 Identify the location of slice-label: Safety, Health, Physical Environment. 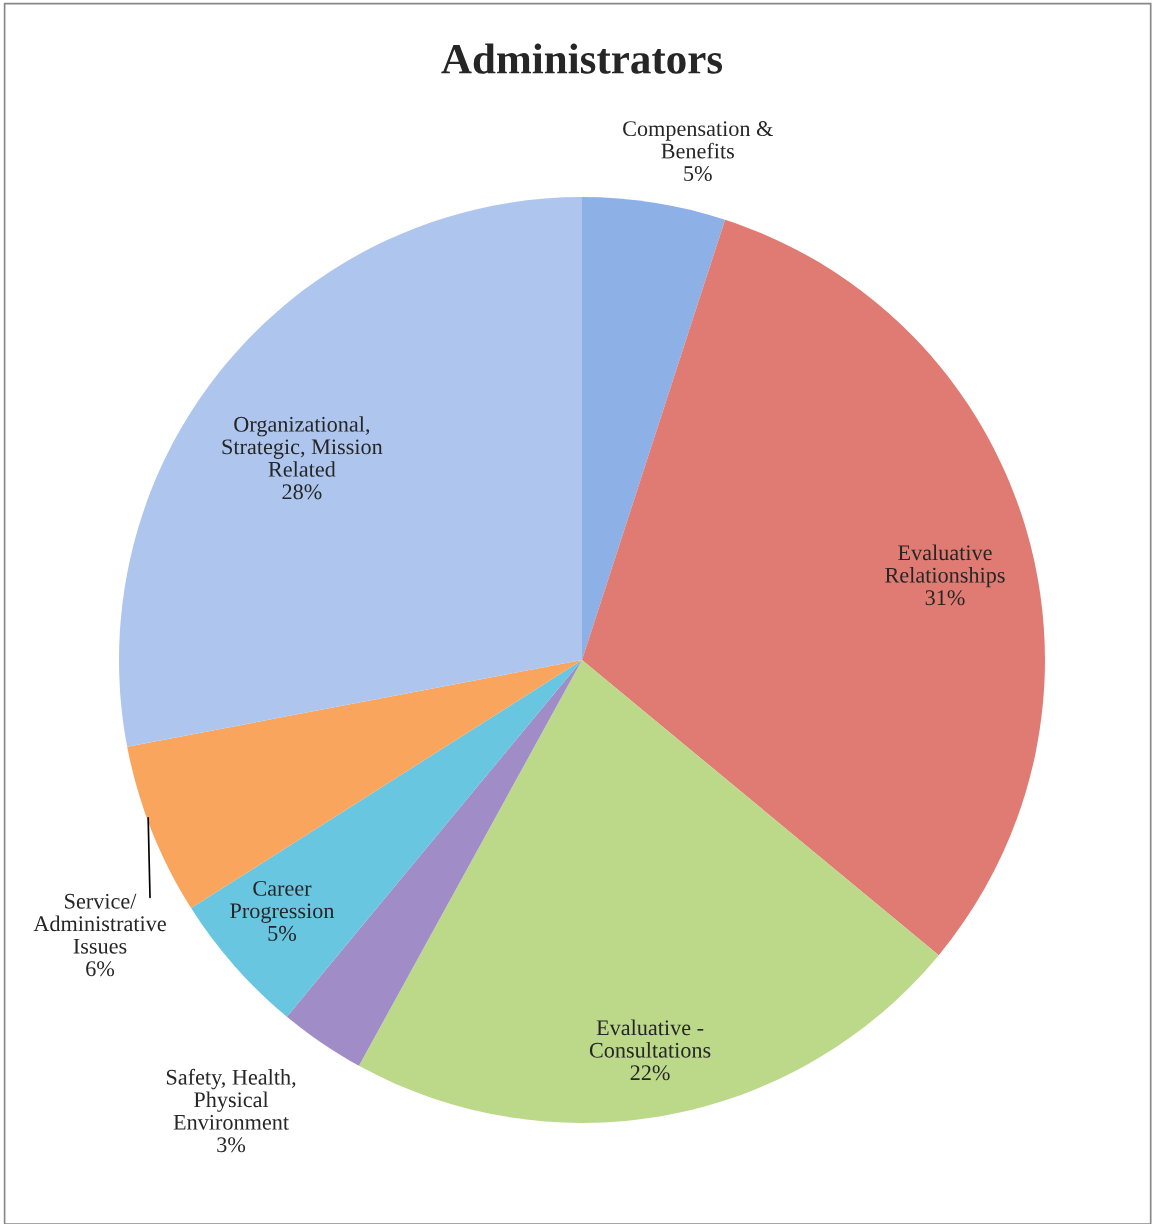
(231, 1099).